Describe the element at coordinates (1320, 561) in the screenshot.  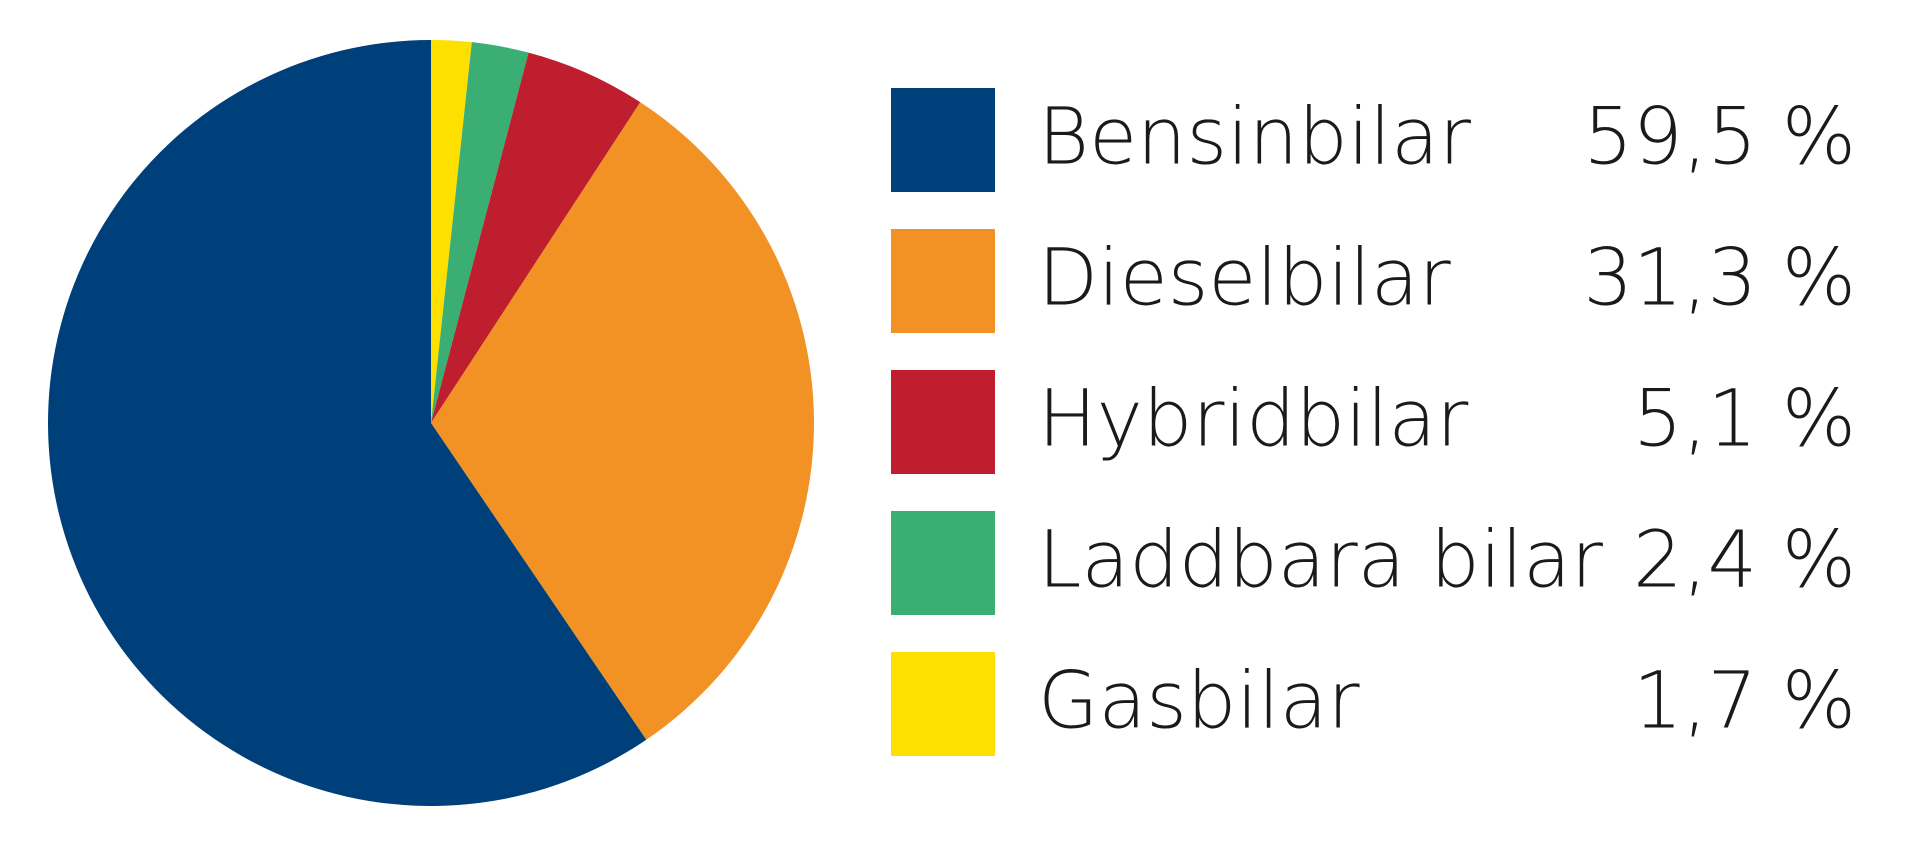
I see `legend-label: Laddbara bilar` at that location.